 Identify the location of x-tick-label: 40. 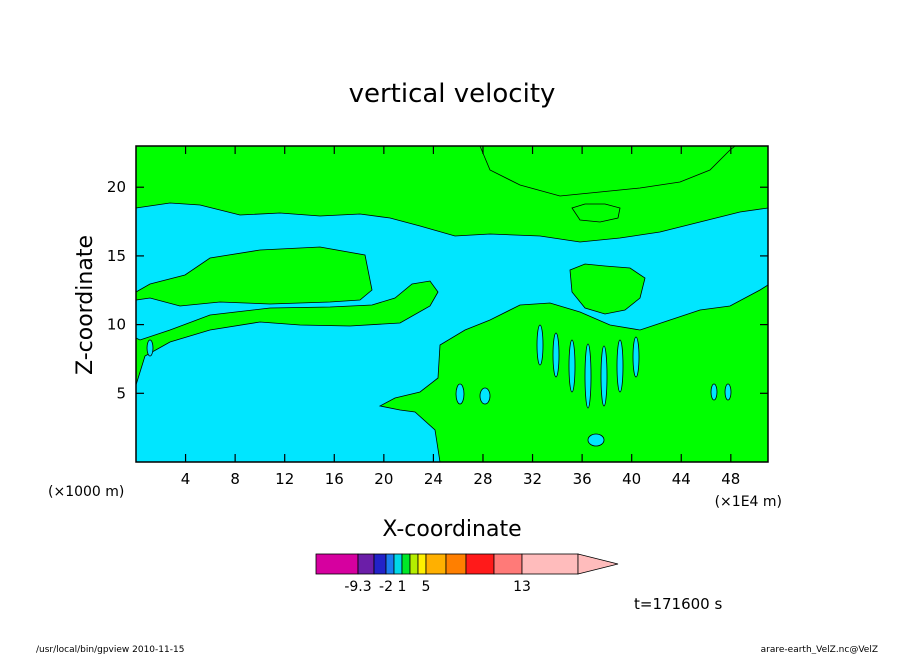
(631, 479).